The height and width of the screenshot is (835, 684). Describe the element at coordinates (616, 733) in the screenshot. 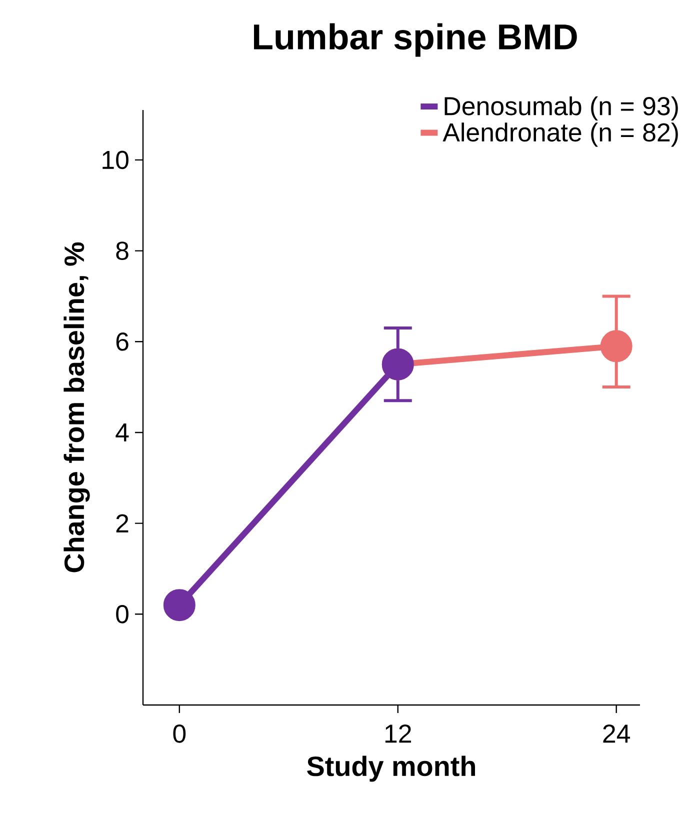

I see `x-tick-label: 24` at that location.